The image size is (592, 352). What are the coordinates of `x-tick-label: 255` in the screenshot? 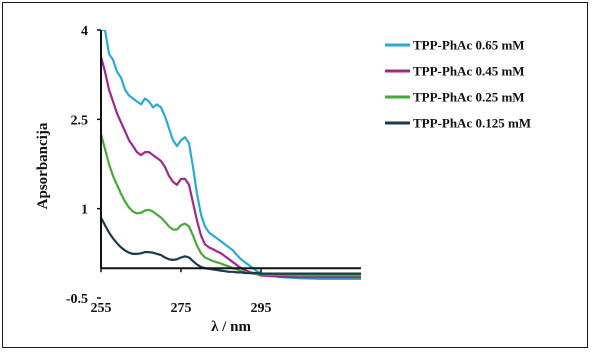 It's located at (101, 308).